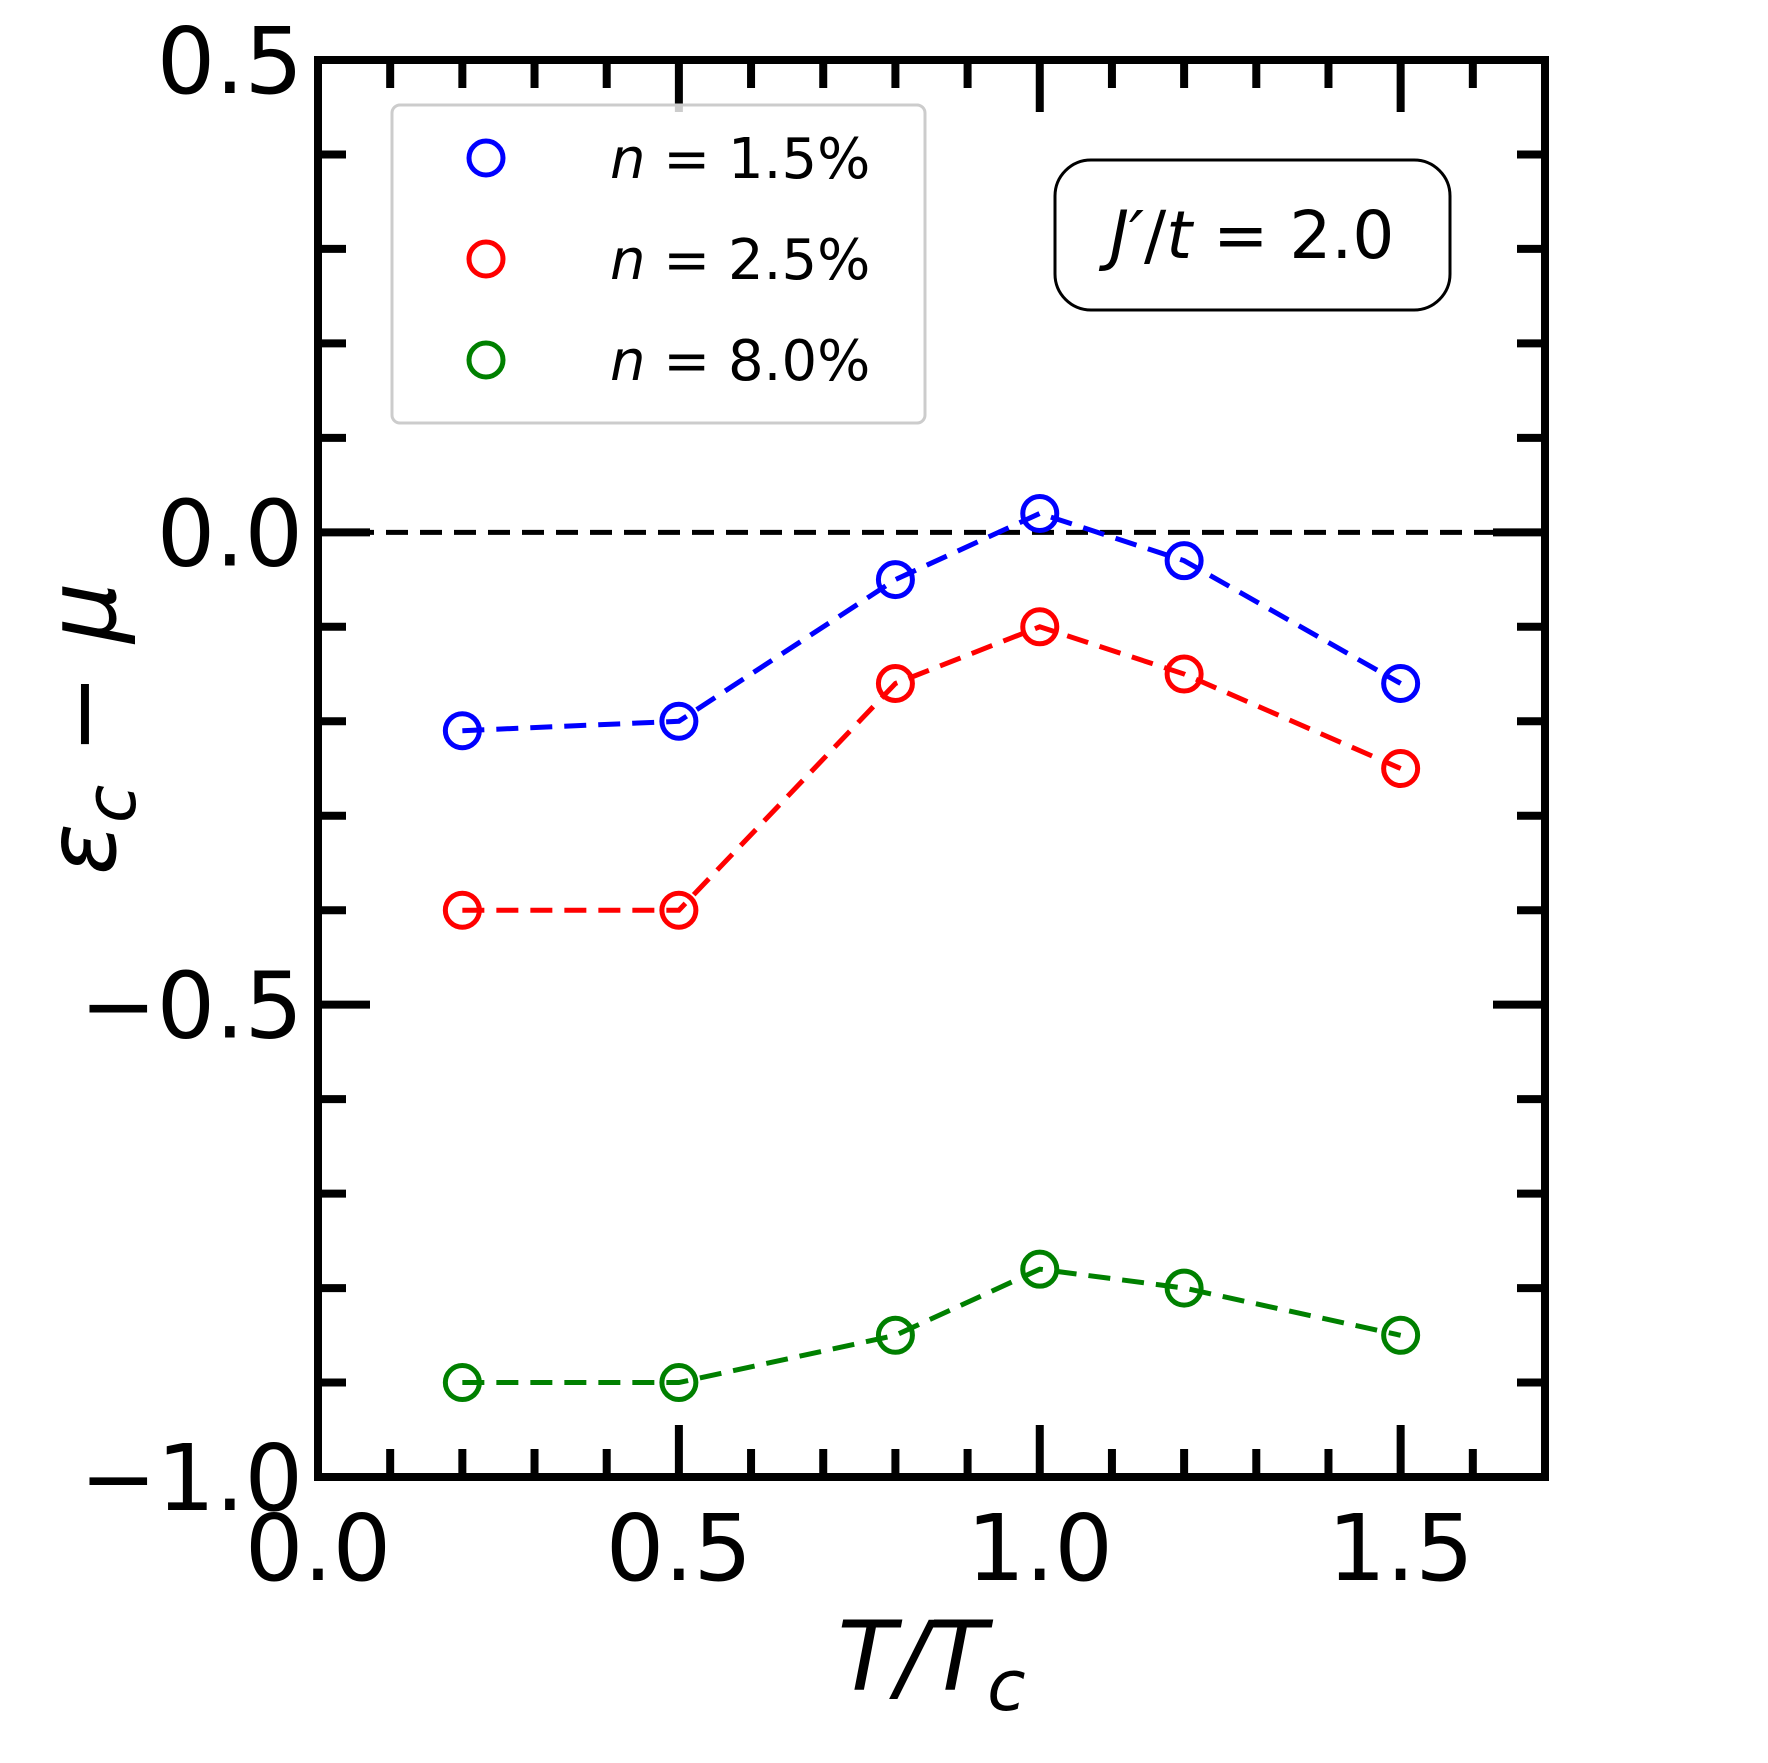 The width and height of the screenshot is (1768, 1763). Describe the element at coordinates (318, 1548) in the screenshot. I see `x-tick-label: 0.0` at that location.